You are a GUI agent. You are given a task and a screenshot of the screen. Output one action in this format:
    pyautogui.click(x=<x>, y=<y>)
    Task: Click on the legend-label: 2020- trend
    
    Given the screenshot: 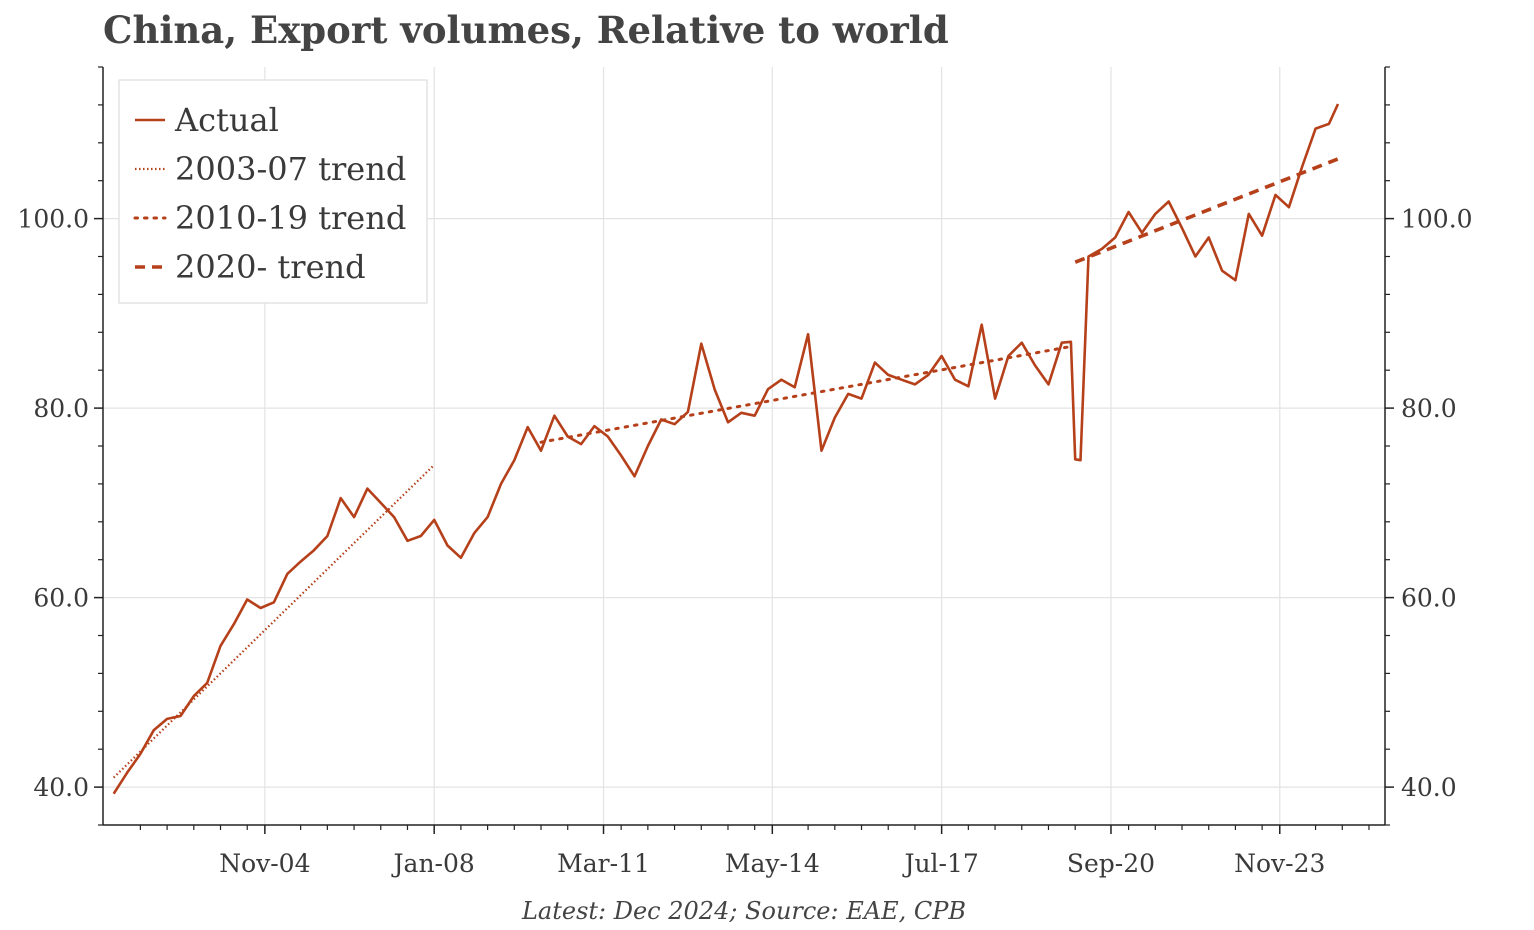 What is the action you would take?
    pyautogui.click(x=270, y=267)
    